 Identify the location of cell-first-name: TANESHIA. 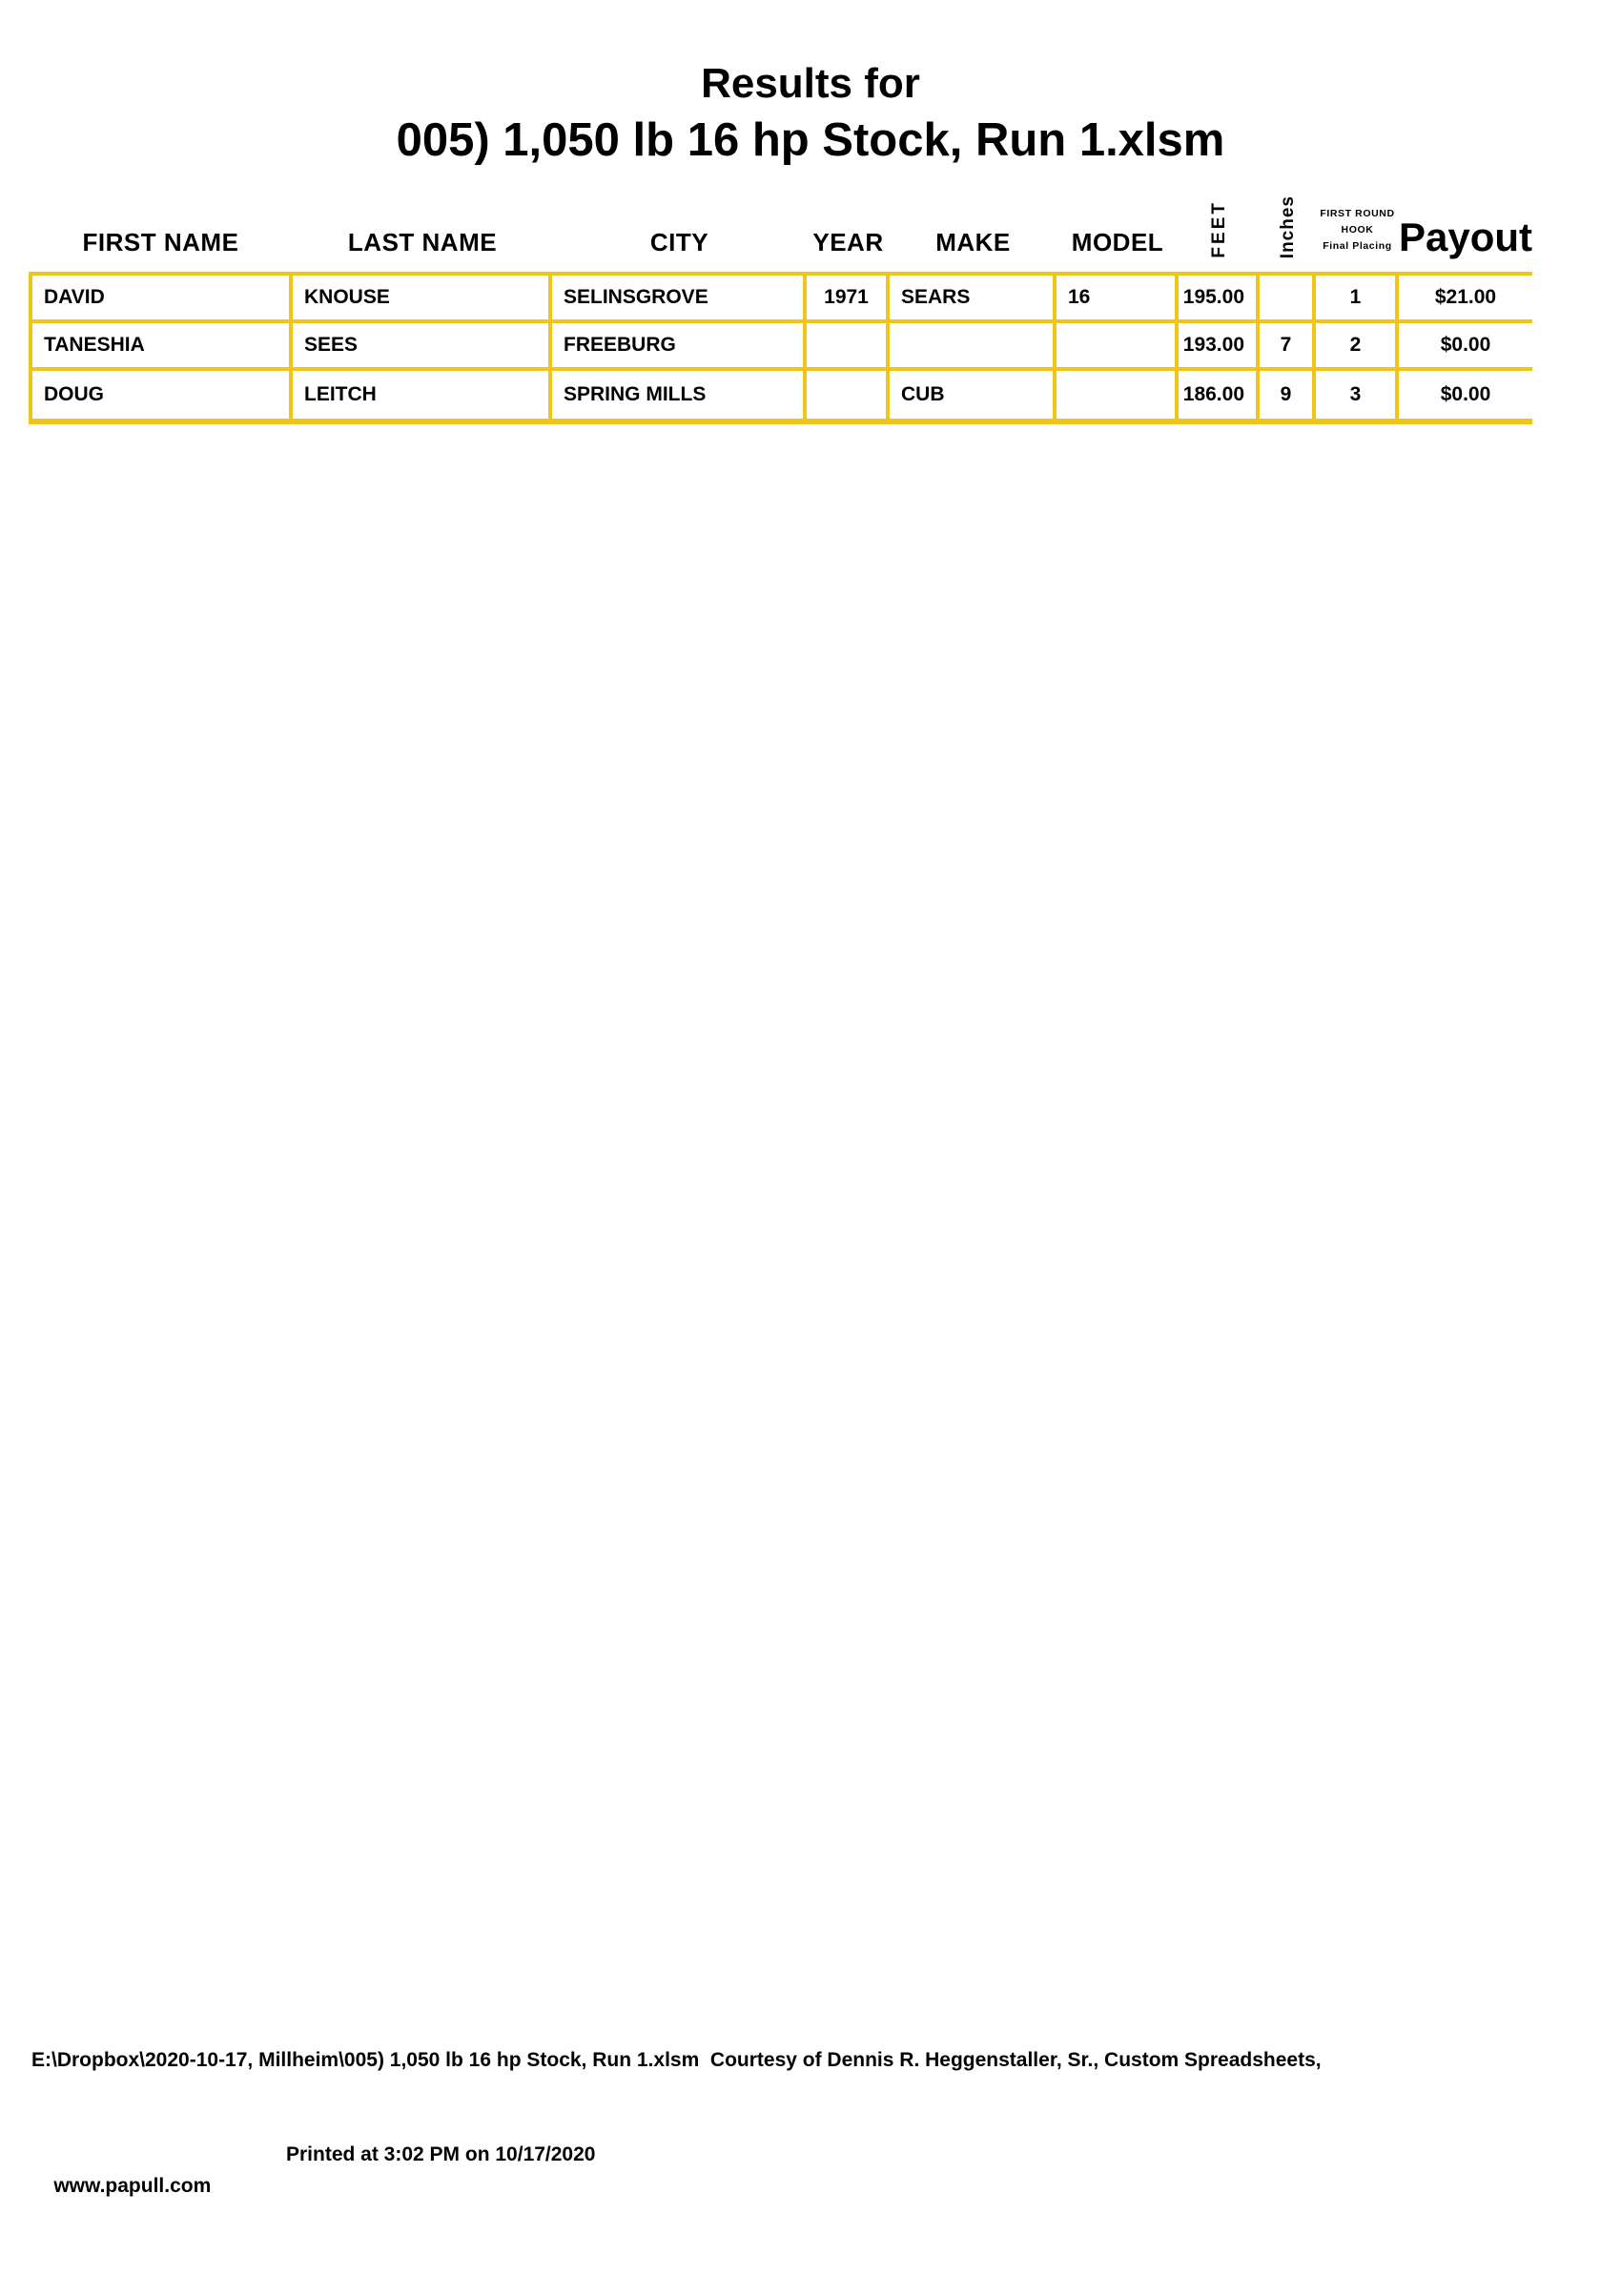
(161, 345).